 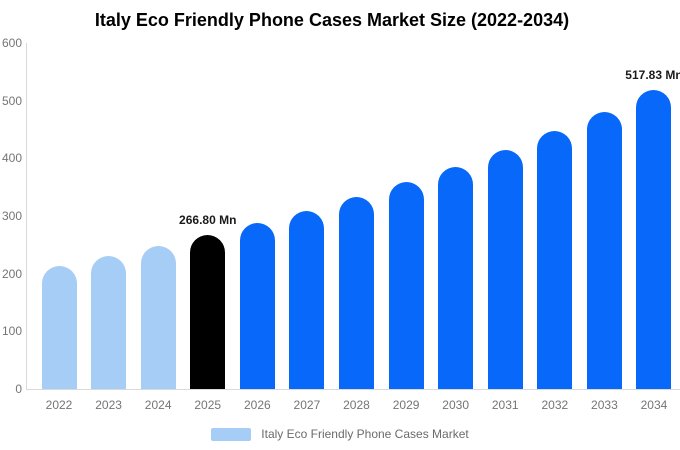 I want to click on x-tick-label-2030: 2030, so click(x=455, y=405).